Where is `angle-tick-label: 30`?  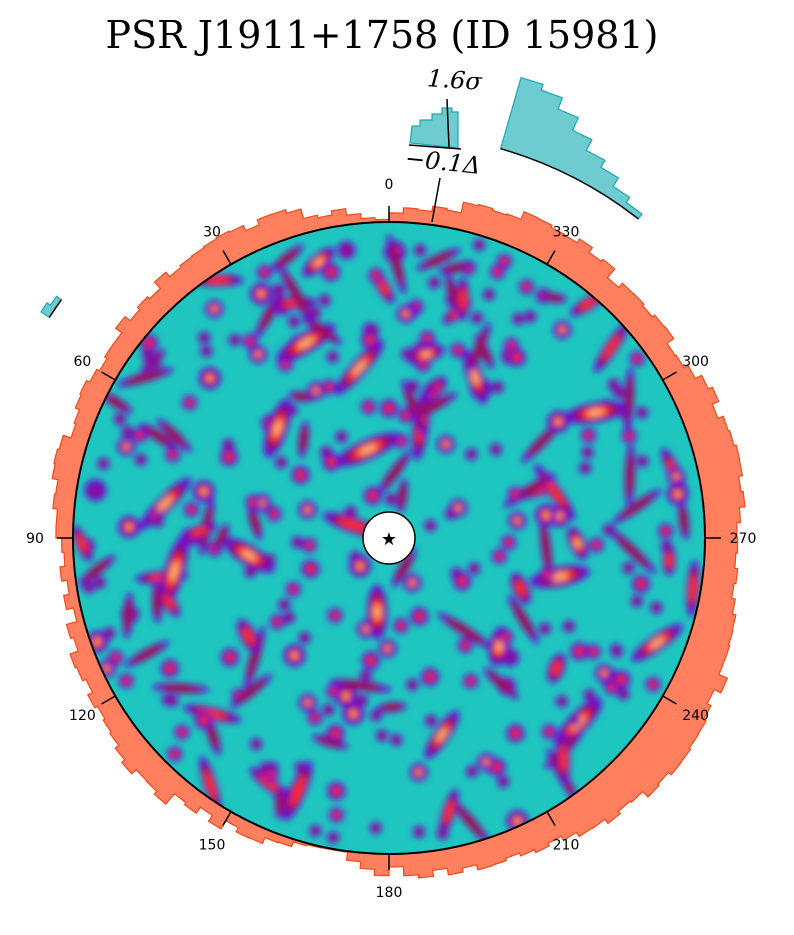
angle-tick-label: 30 is located at coordinates (212, 232).